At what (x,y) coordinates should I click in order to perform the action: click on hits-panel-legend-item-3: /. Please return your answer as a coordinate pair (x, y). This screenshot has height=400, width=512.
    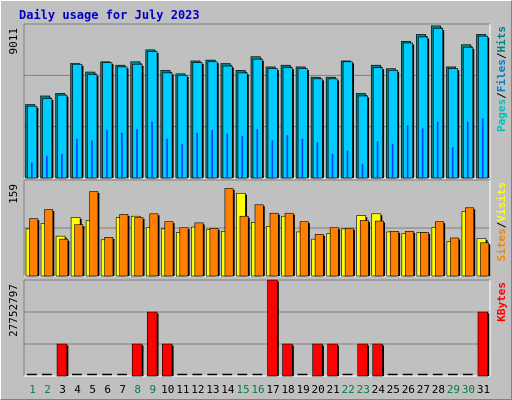
    Looking at the image, I should click on (501, 55).